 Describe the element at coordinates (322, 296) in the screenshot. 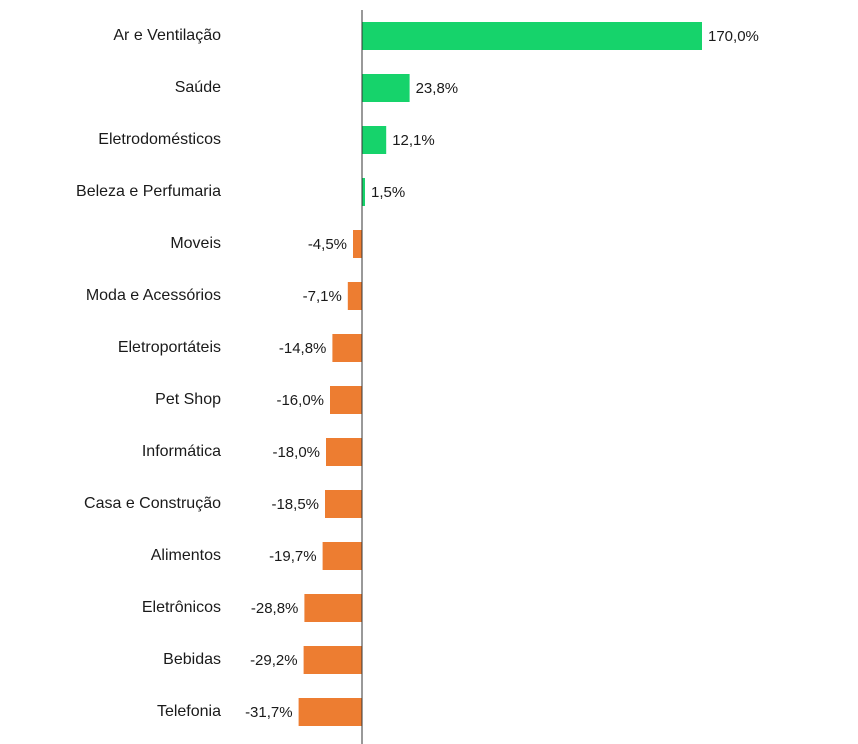

I see `data-label: -7,1%` at that location.